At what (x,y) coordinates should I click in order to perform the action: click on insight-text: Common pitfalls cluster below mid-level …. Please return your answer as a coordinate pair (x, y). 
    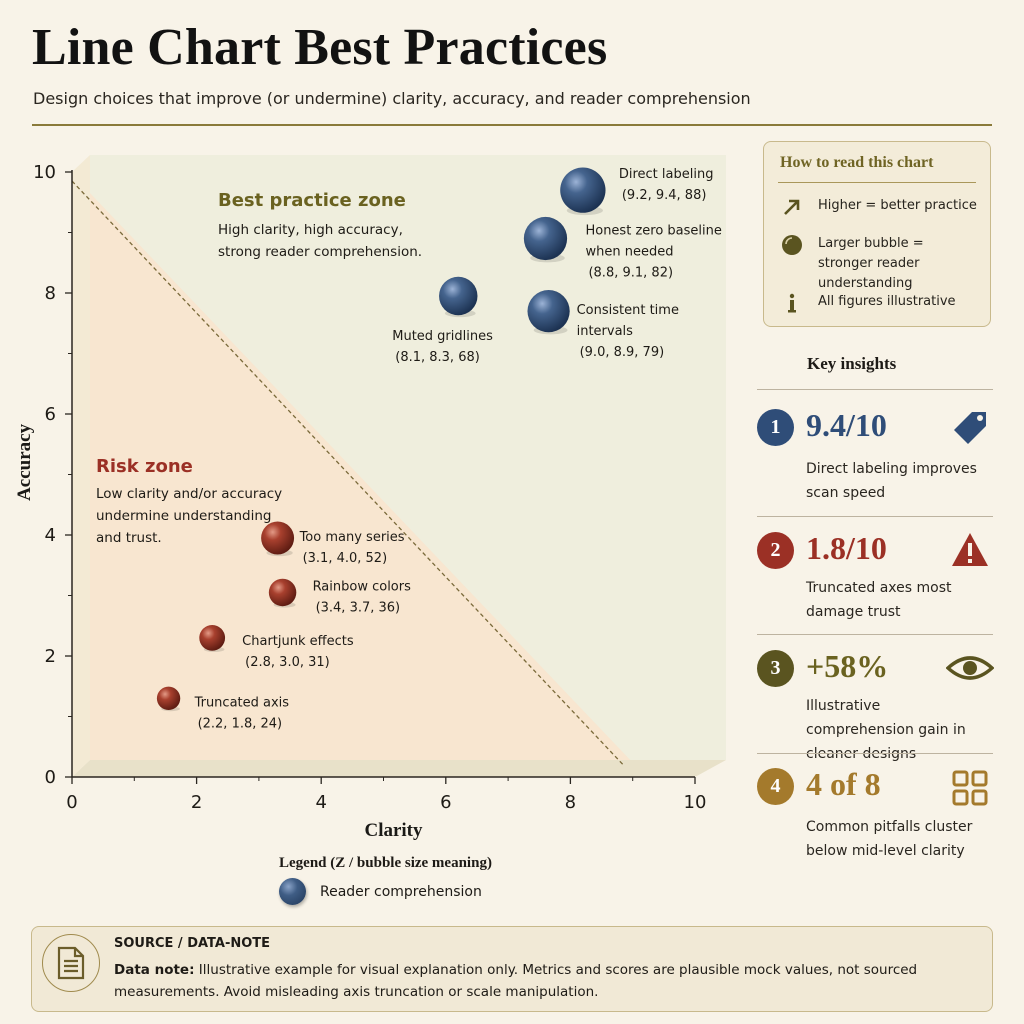
    Looking at the image, I should click on (889, 839).